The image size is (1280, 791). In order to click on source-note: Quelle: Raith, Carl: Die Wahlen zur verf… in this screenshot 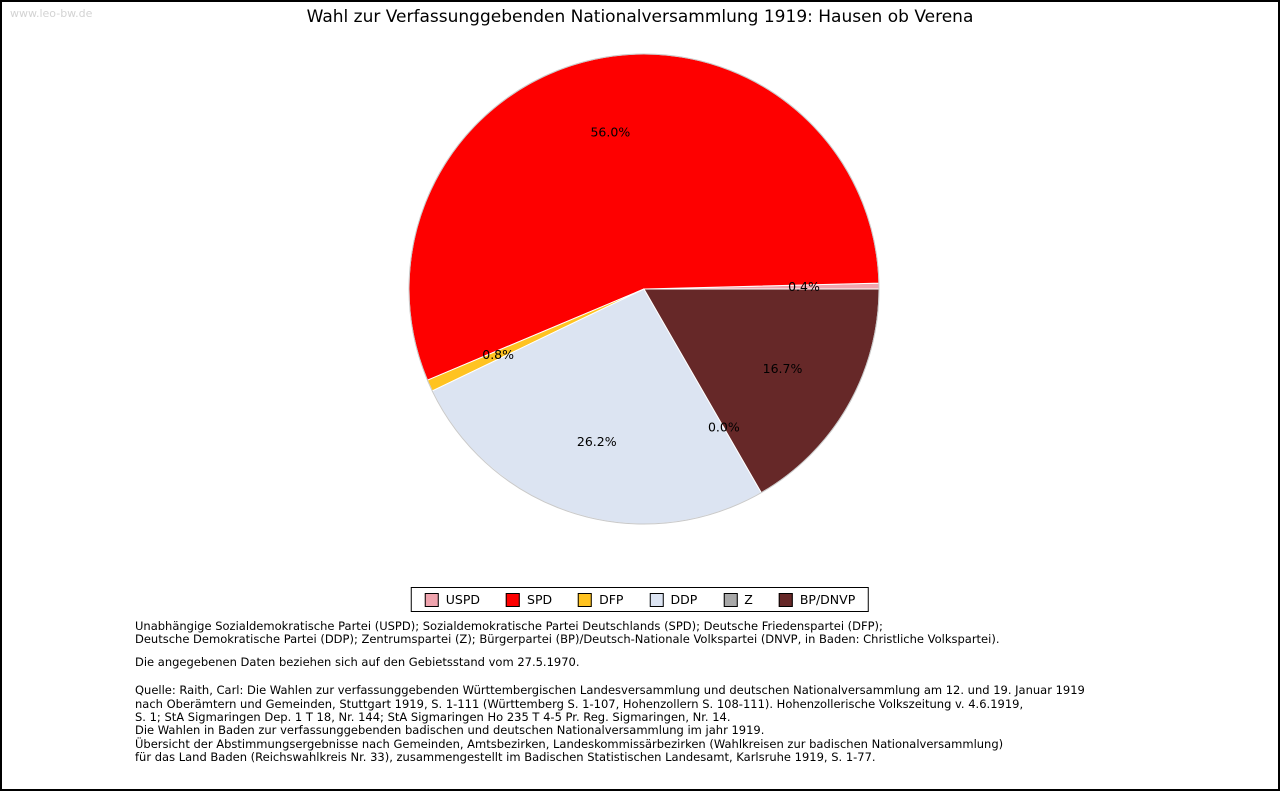, I will do `click(610, 724)`.